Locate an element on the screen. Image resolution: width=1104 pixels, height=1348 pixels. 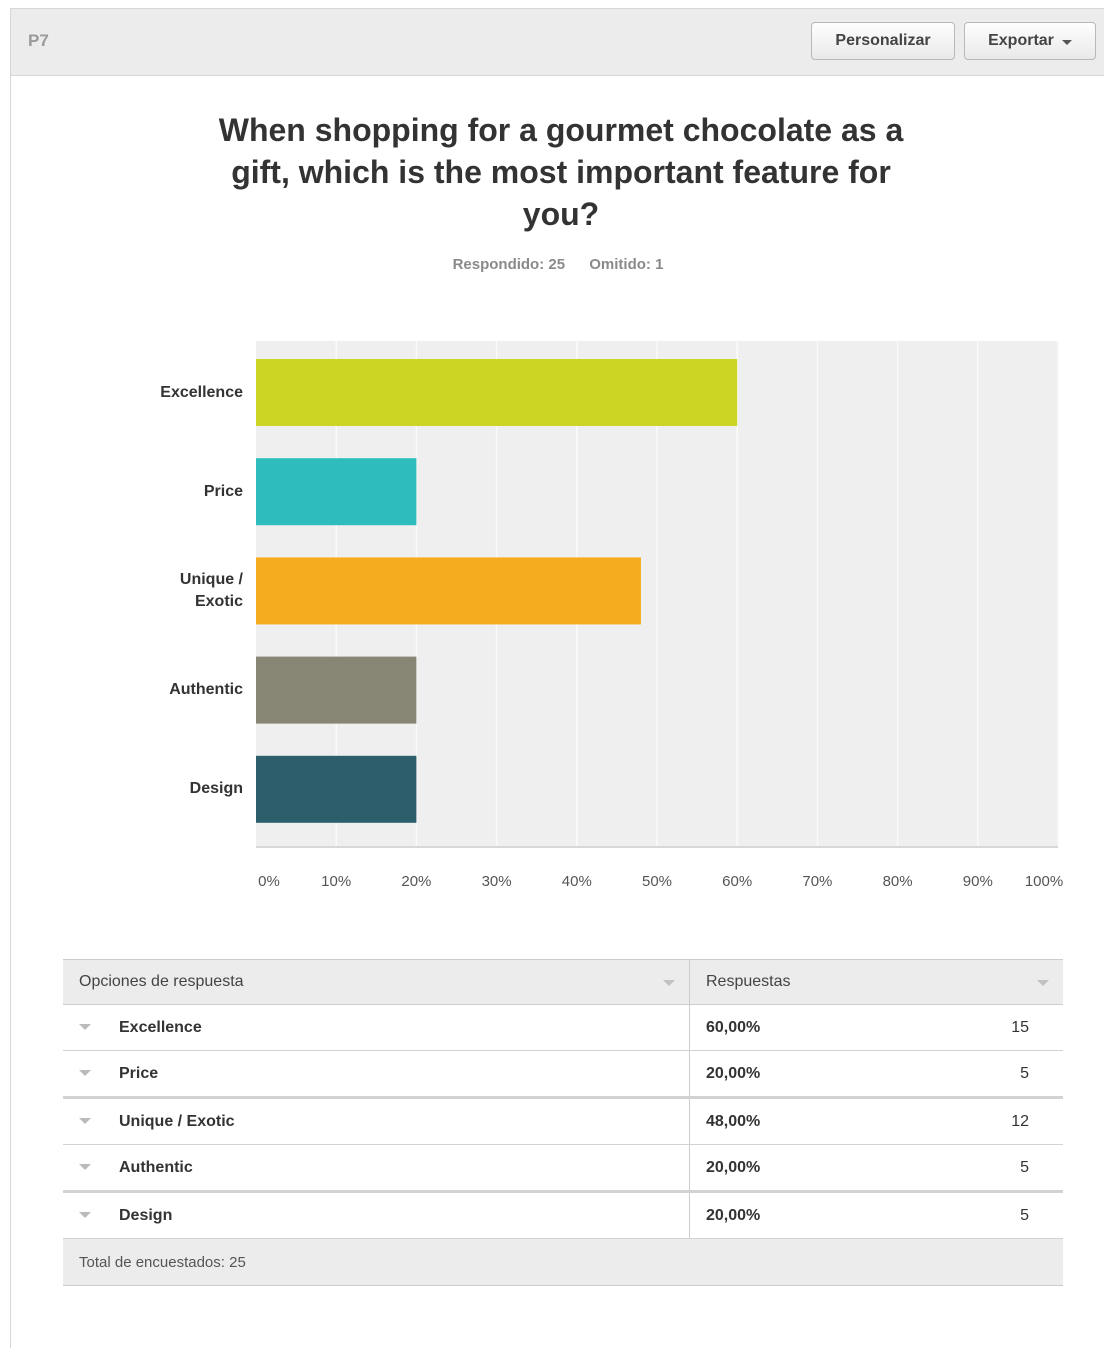
answer-option-label: Authentic is located at coordinates (156, 1167).